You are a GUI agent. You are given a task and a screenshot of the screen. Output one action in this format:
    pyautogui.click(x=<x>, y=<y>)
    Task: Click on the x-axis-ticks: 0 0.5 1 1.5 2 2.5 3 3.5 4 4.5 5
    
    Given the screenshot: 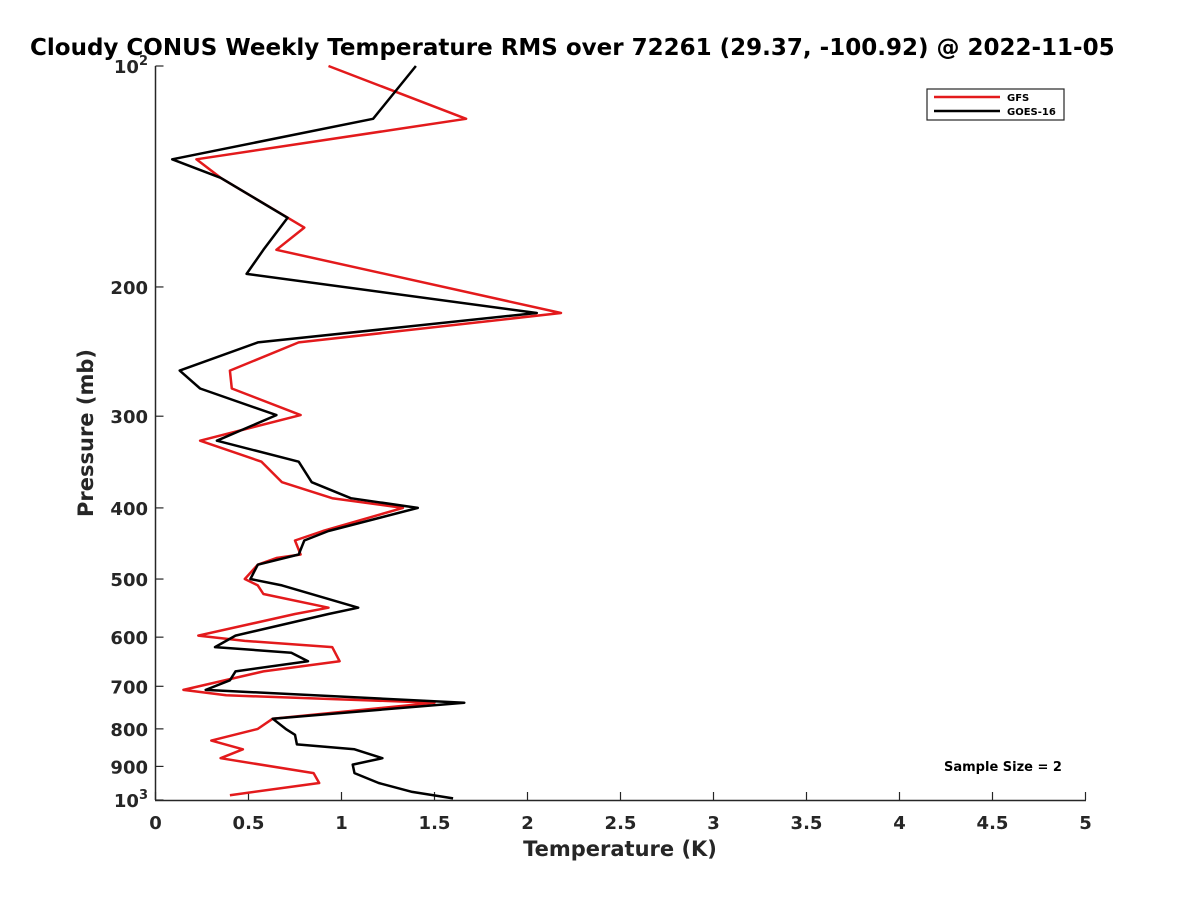 What is the action you would take?
    pyautogui.click(x=620, y=813)
    